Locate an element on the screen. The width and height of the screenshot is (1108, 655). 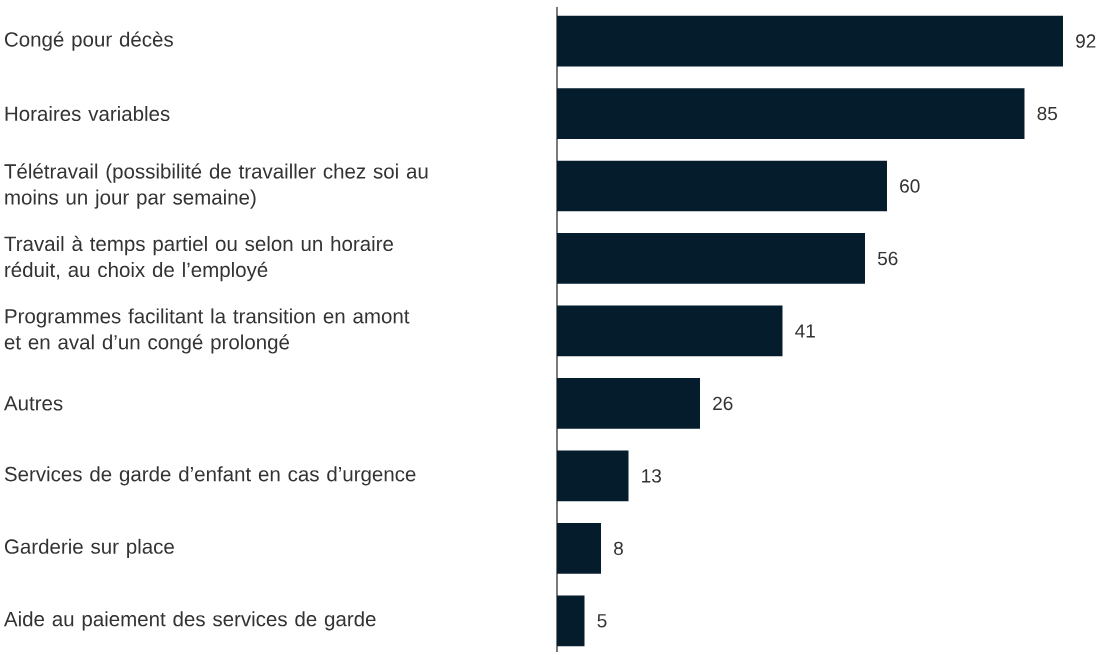
data-label: 8 is located at coordinates (618, 548).